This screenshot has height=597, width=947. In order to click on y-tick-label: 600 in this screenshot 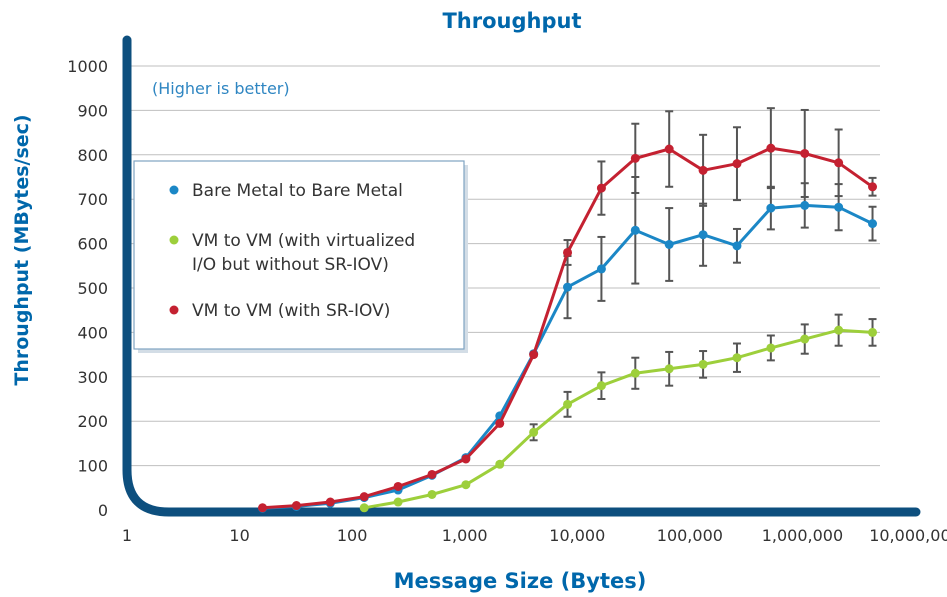, I will do `click(92, 244)`.